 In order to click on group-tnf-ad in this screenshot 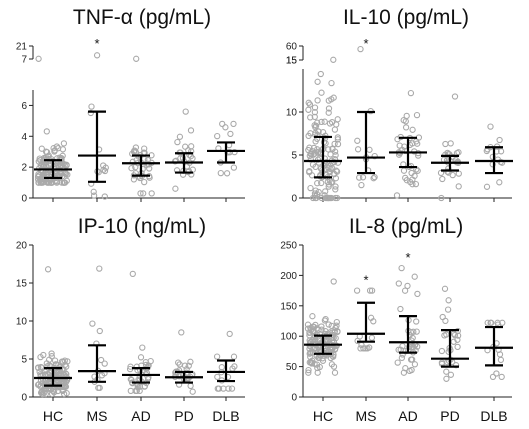, I will do `click(141, 126)`.